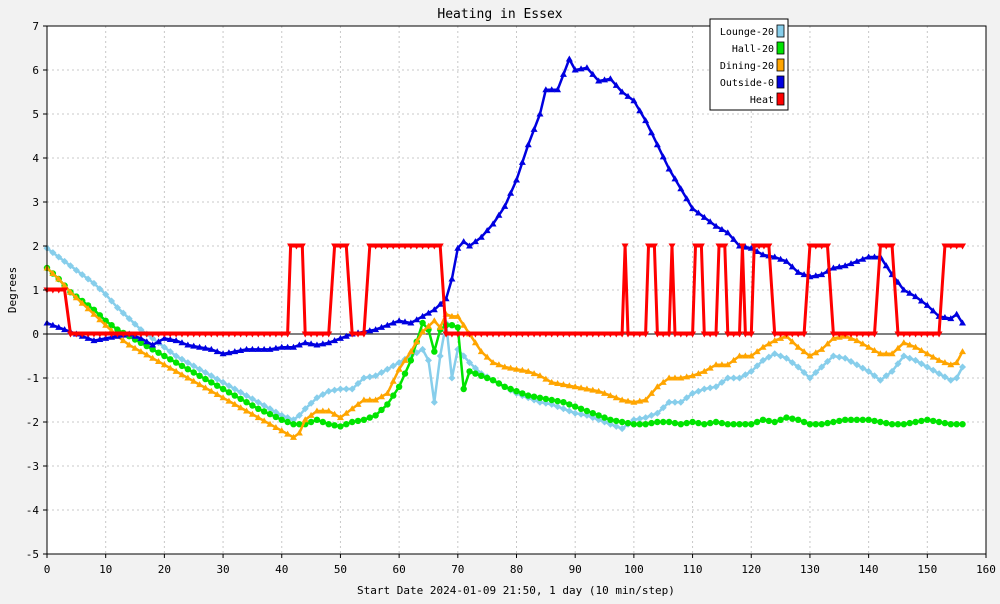  What do you see at coordinates (35, 114) in the screenshot?
I see `y-tick-label: 5` at bounding box center [35, 114].